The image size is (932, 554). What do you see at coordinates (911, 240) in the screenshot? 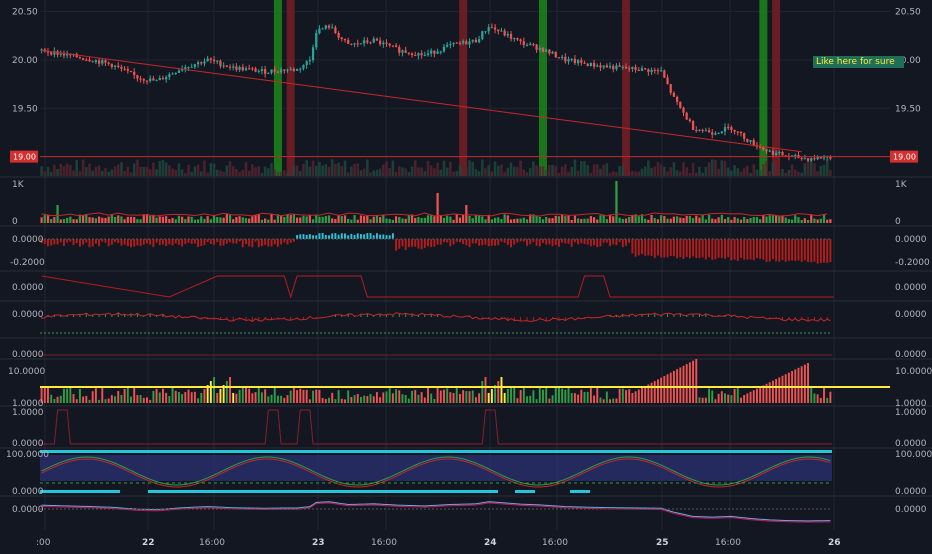
I see `panel3-tick-right-0: 0.0000` at bounding box center [911, 240].